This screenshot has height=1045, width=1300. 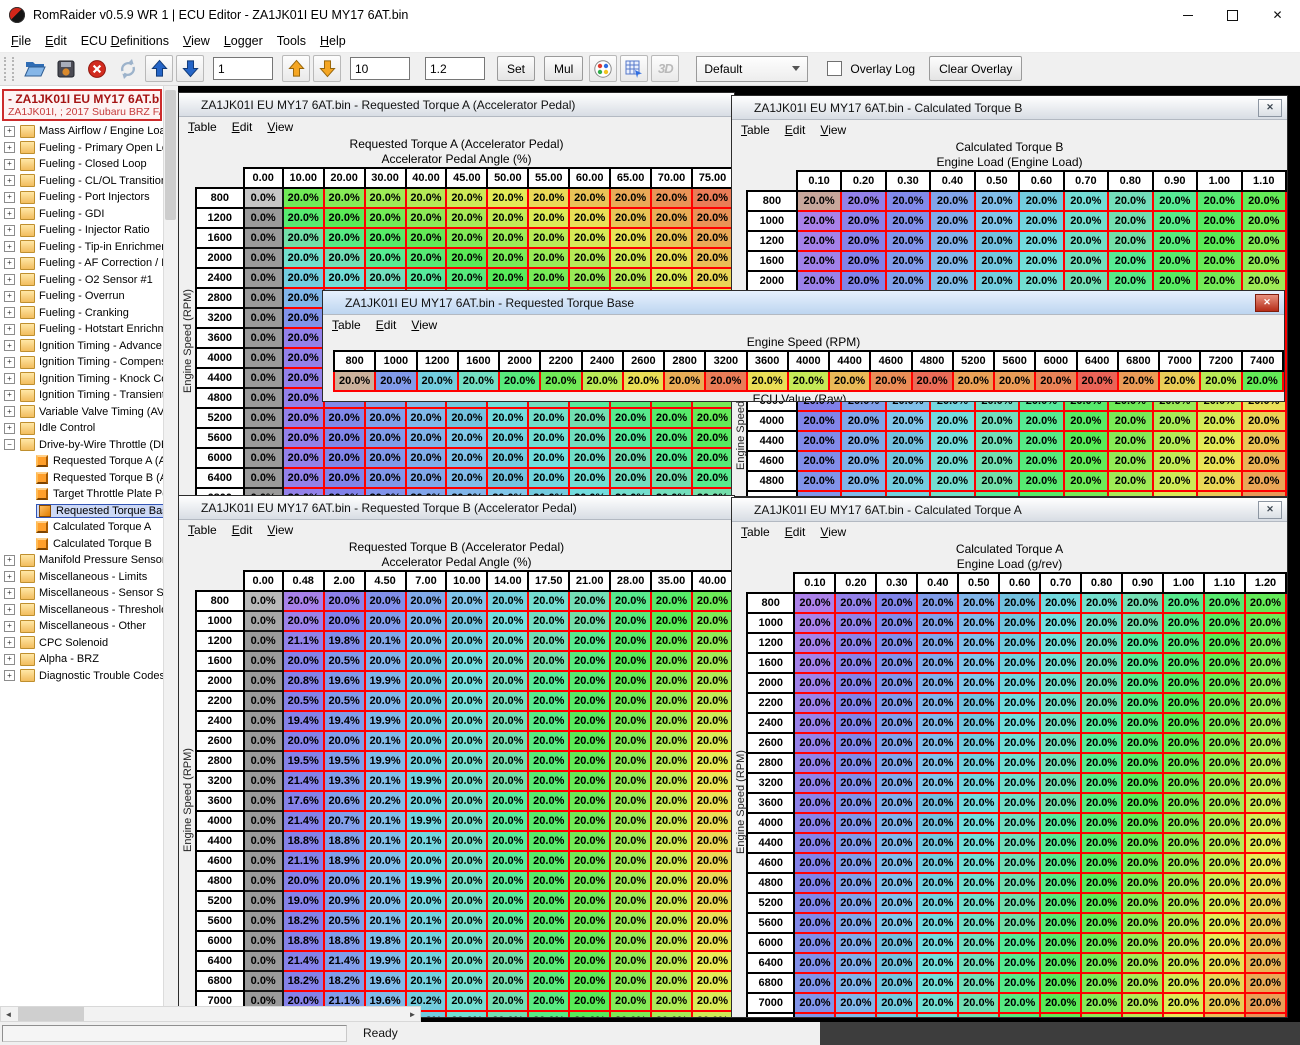 What do you see at coordinates (81, 280) in the screenshot?
I see `sidebar-item-fueling-o2-sensor-1: Fueling - O2 Sensor #1` at bounding box center [81, 280].